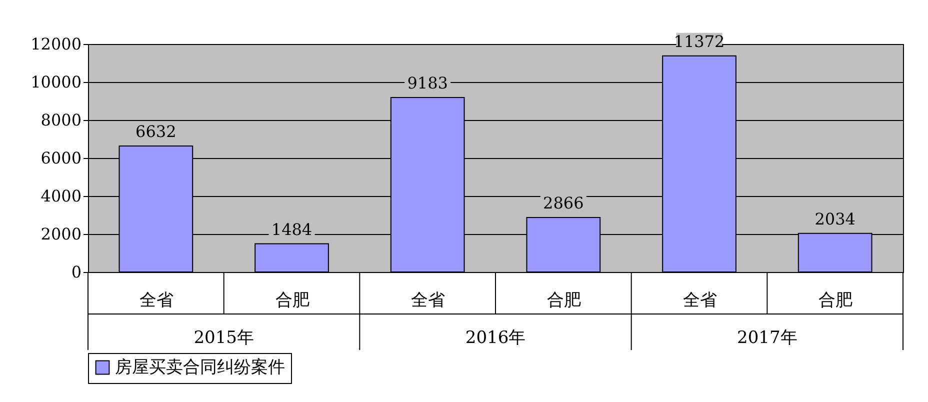  Describe the element at coordinates (291, 229) in the screenshot. I see `data-label: 1484` at that location.